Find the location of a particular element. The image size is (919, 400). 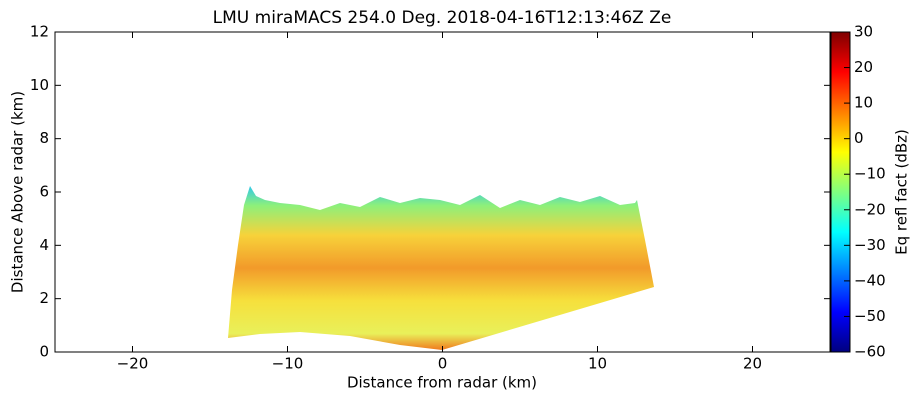

y-tick-label: 0 is located at coordinates (44, 352).